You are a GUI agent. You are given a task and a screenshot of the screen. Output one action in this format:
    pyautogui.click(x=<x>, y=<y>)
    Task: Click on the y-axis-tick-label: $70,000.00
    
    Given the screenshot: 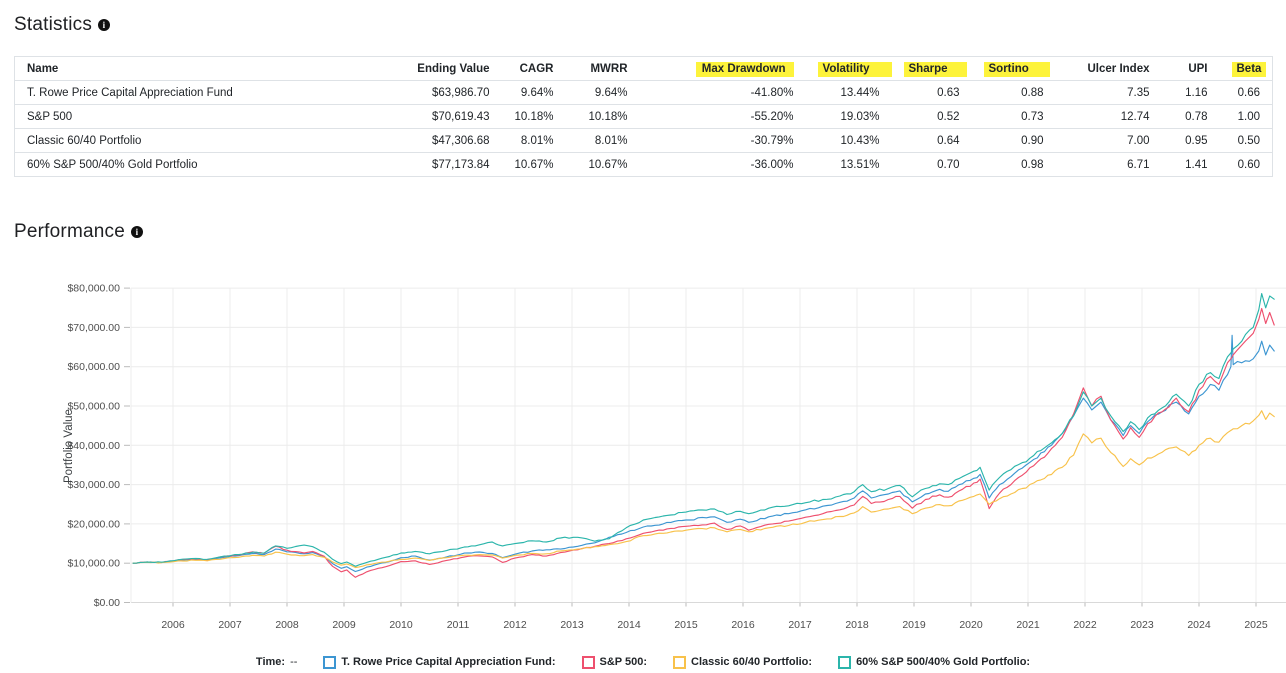 What is the action you would take?
    pyautogui.click(x=93, y=328)
    